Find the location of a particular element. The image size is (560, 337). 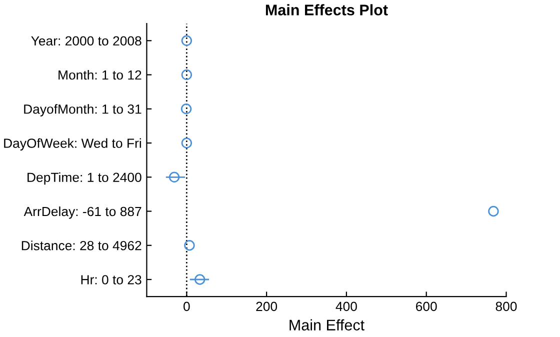

y-tick-label: Year: 2000 to 2008 is located at coordinates (86, 41).